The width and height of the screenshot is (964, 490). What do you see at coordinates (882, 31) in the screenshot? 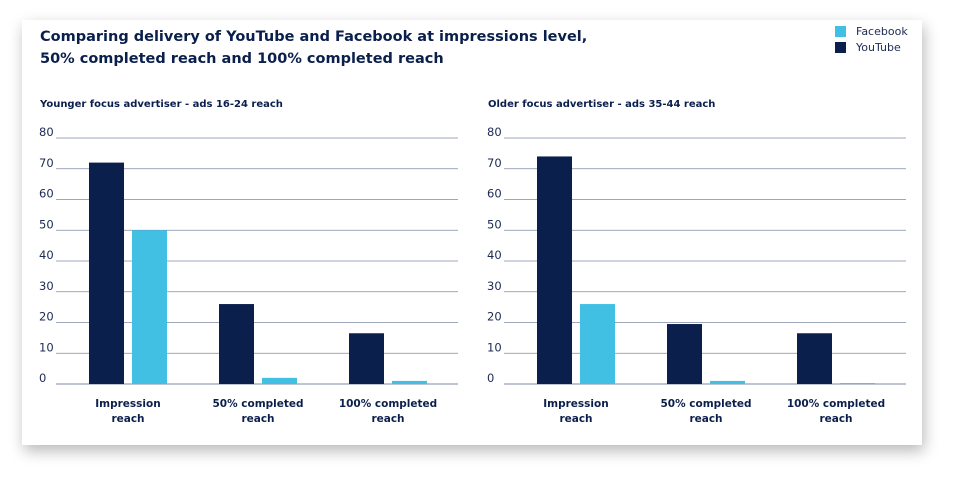
I see `legend-label-facebook: Facebook` at bounding box center [882, 31].